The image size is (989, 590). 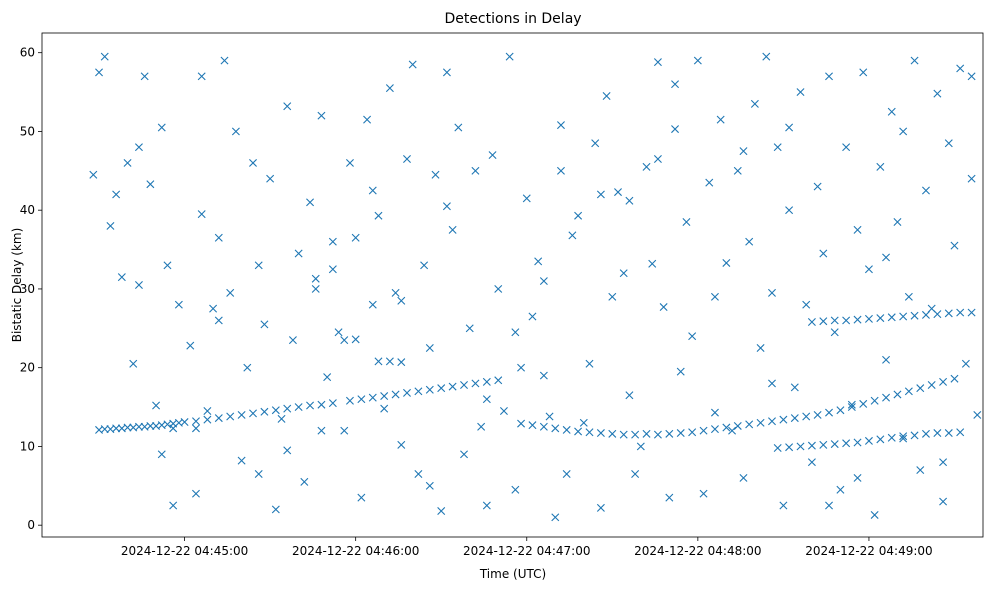 What do you see at coordinates (512, 19) in the screenshot?
I see `chart-title: Detections in Delay` at bounding box center [512, 19].